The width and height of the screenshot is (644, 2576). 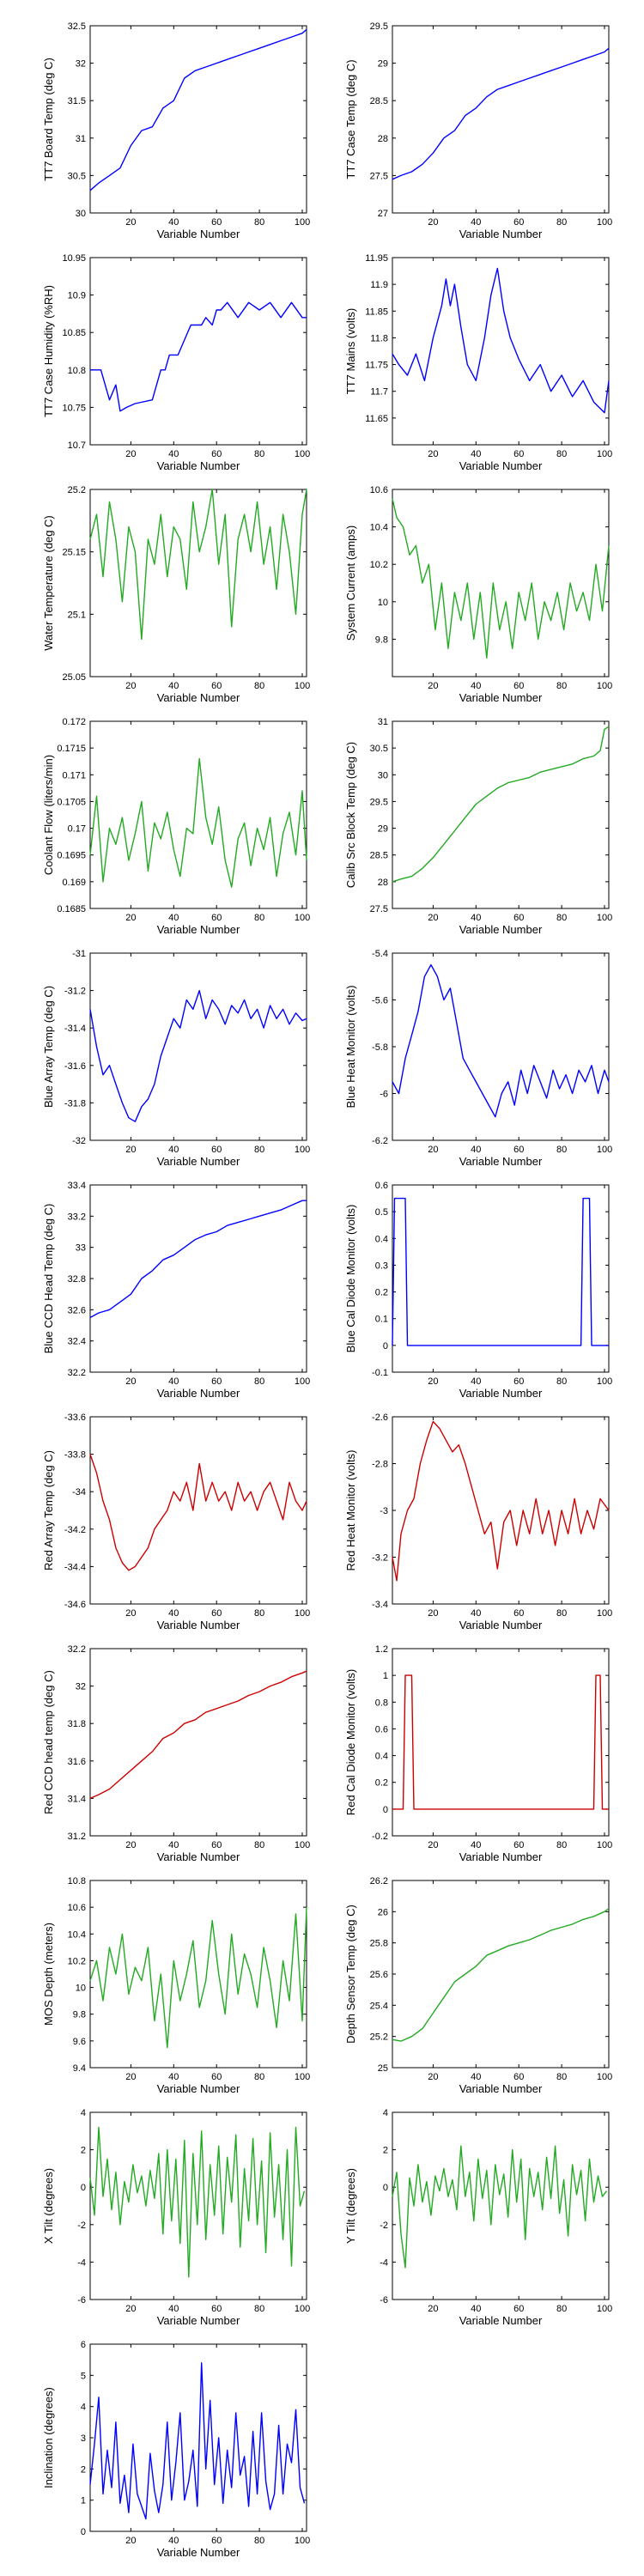 What do you see at coordinates (77, 615) in the screenshot?
I see `y-tick-label: 25.1` at bounding box center [77, 615].